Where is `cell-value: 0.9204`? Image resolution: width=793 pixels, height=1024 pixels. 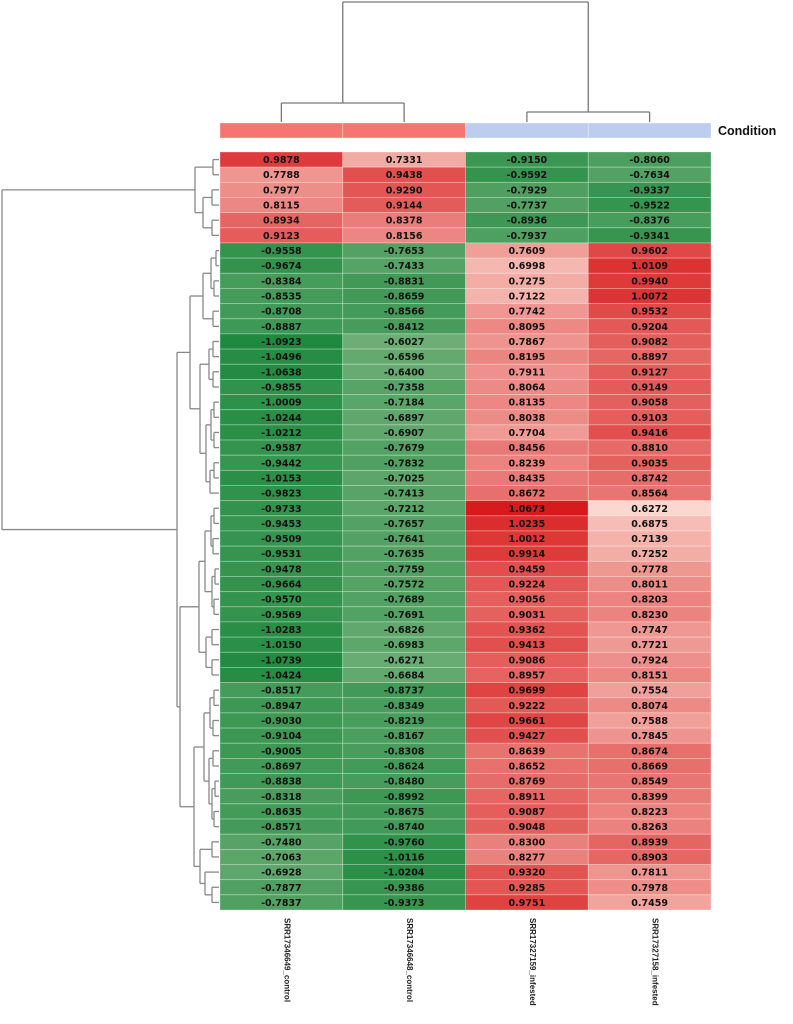
cell-value: 0.9204 is located at coordinates (649, 327).